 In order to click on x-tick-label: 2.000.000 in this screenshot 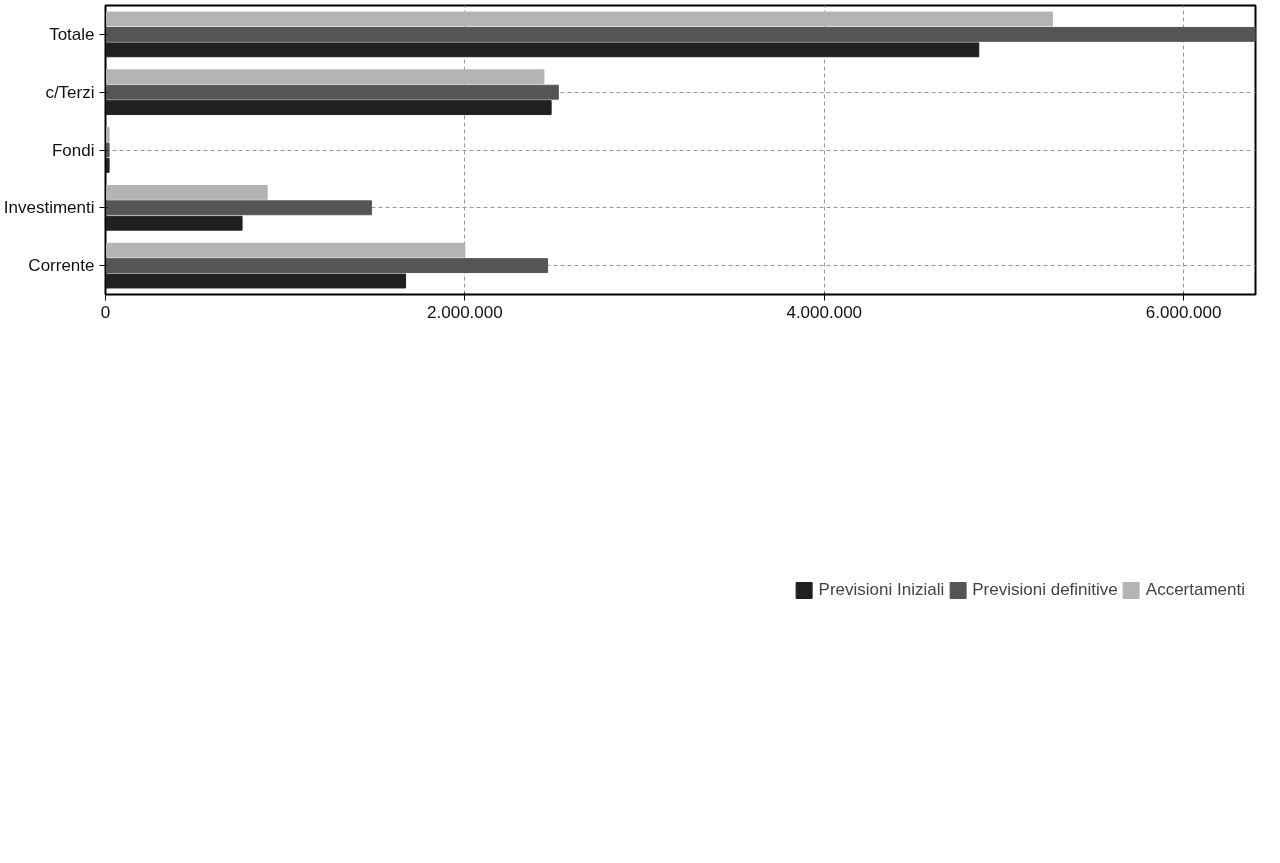, I will do `click(465, 312)`.